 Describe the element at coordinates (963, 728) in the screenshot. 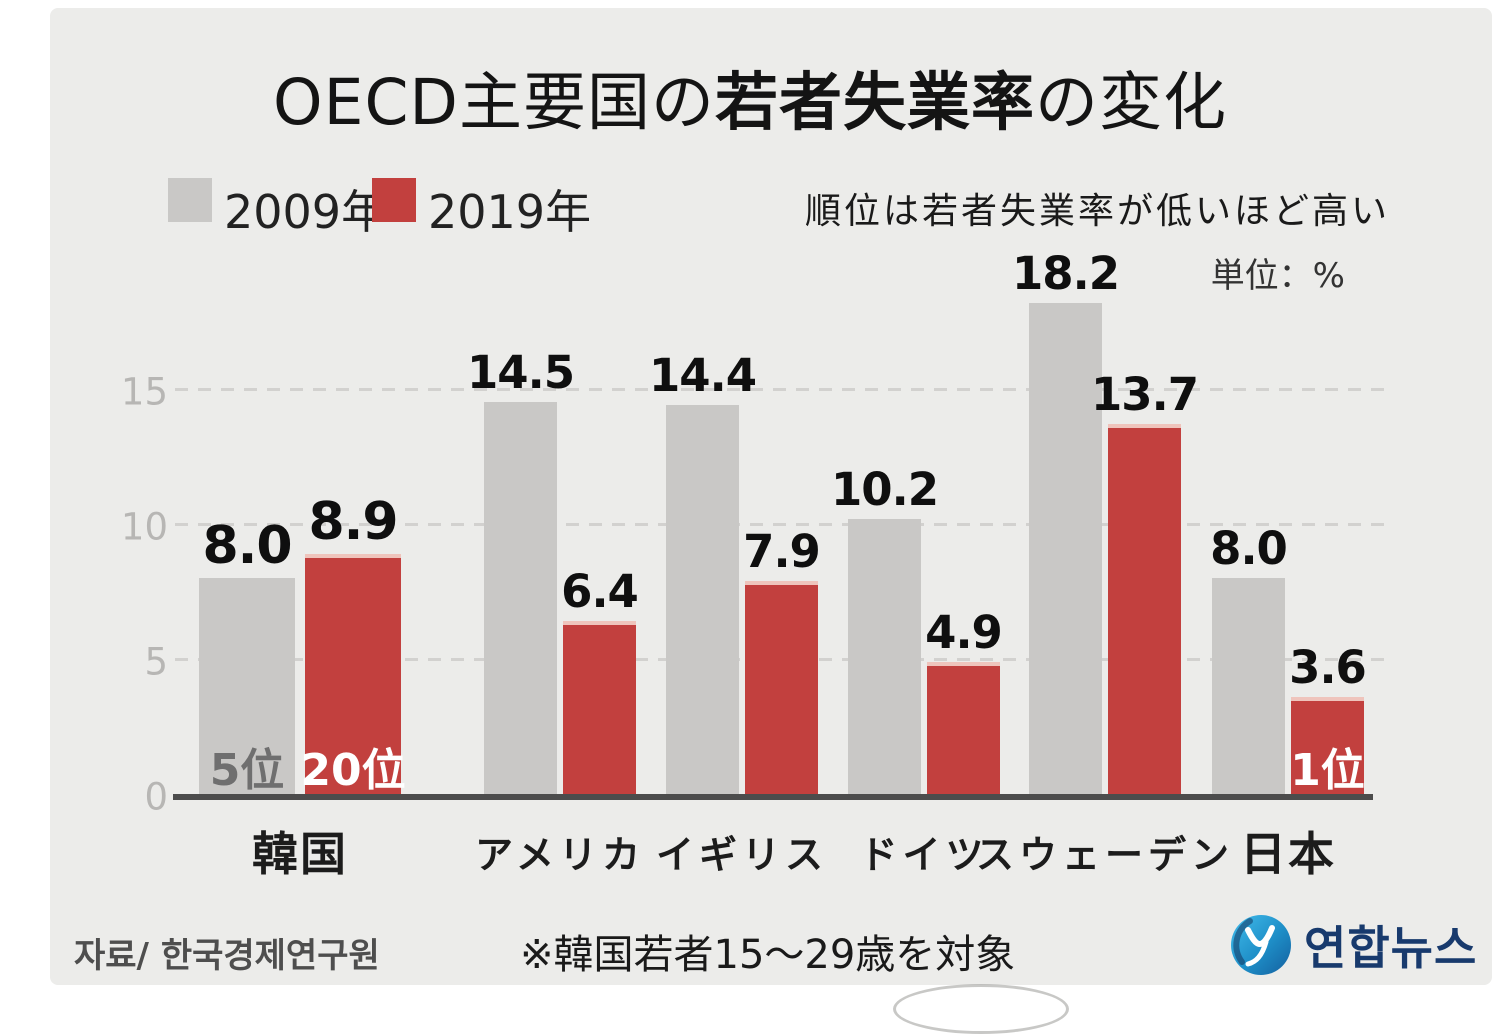

I see `bar-series1-cat3` at that location.